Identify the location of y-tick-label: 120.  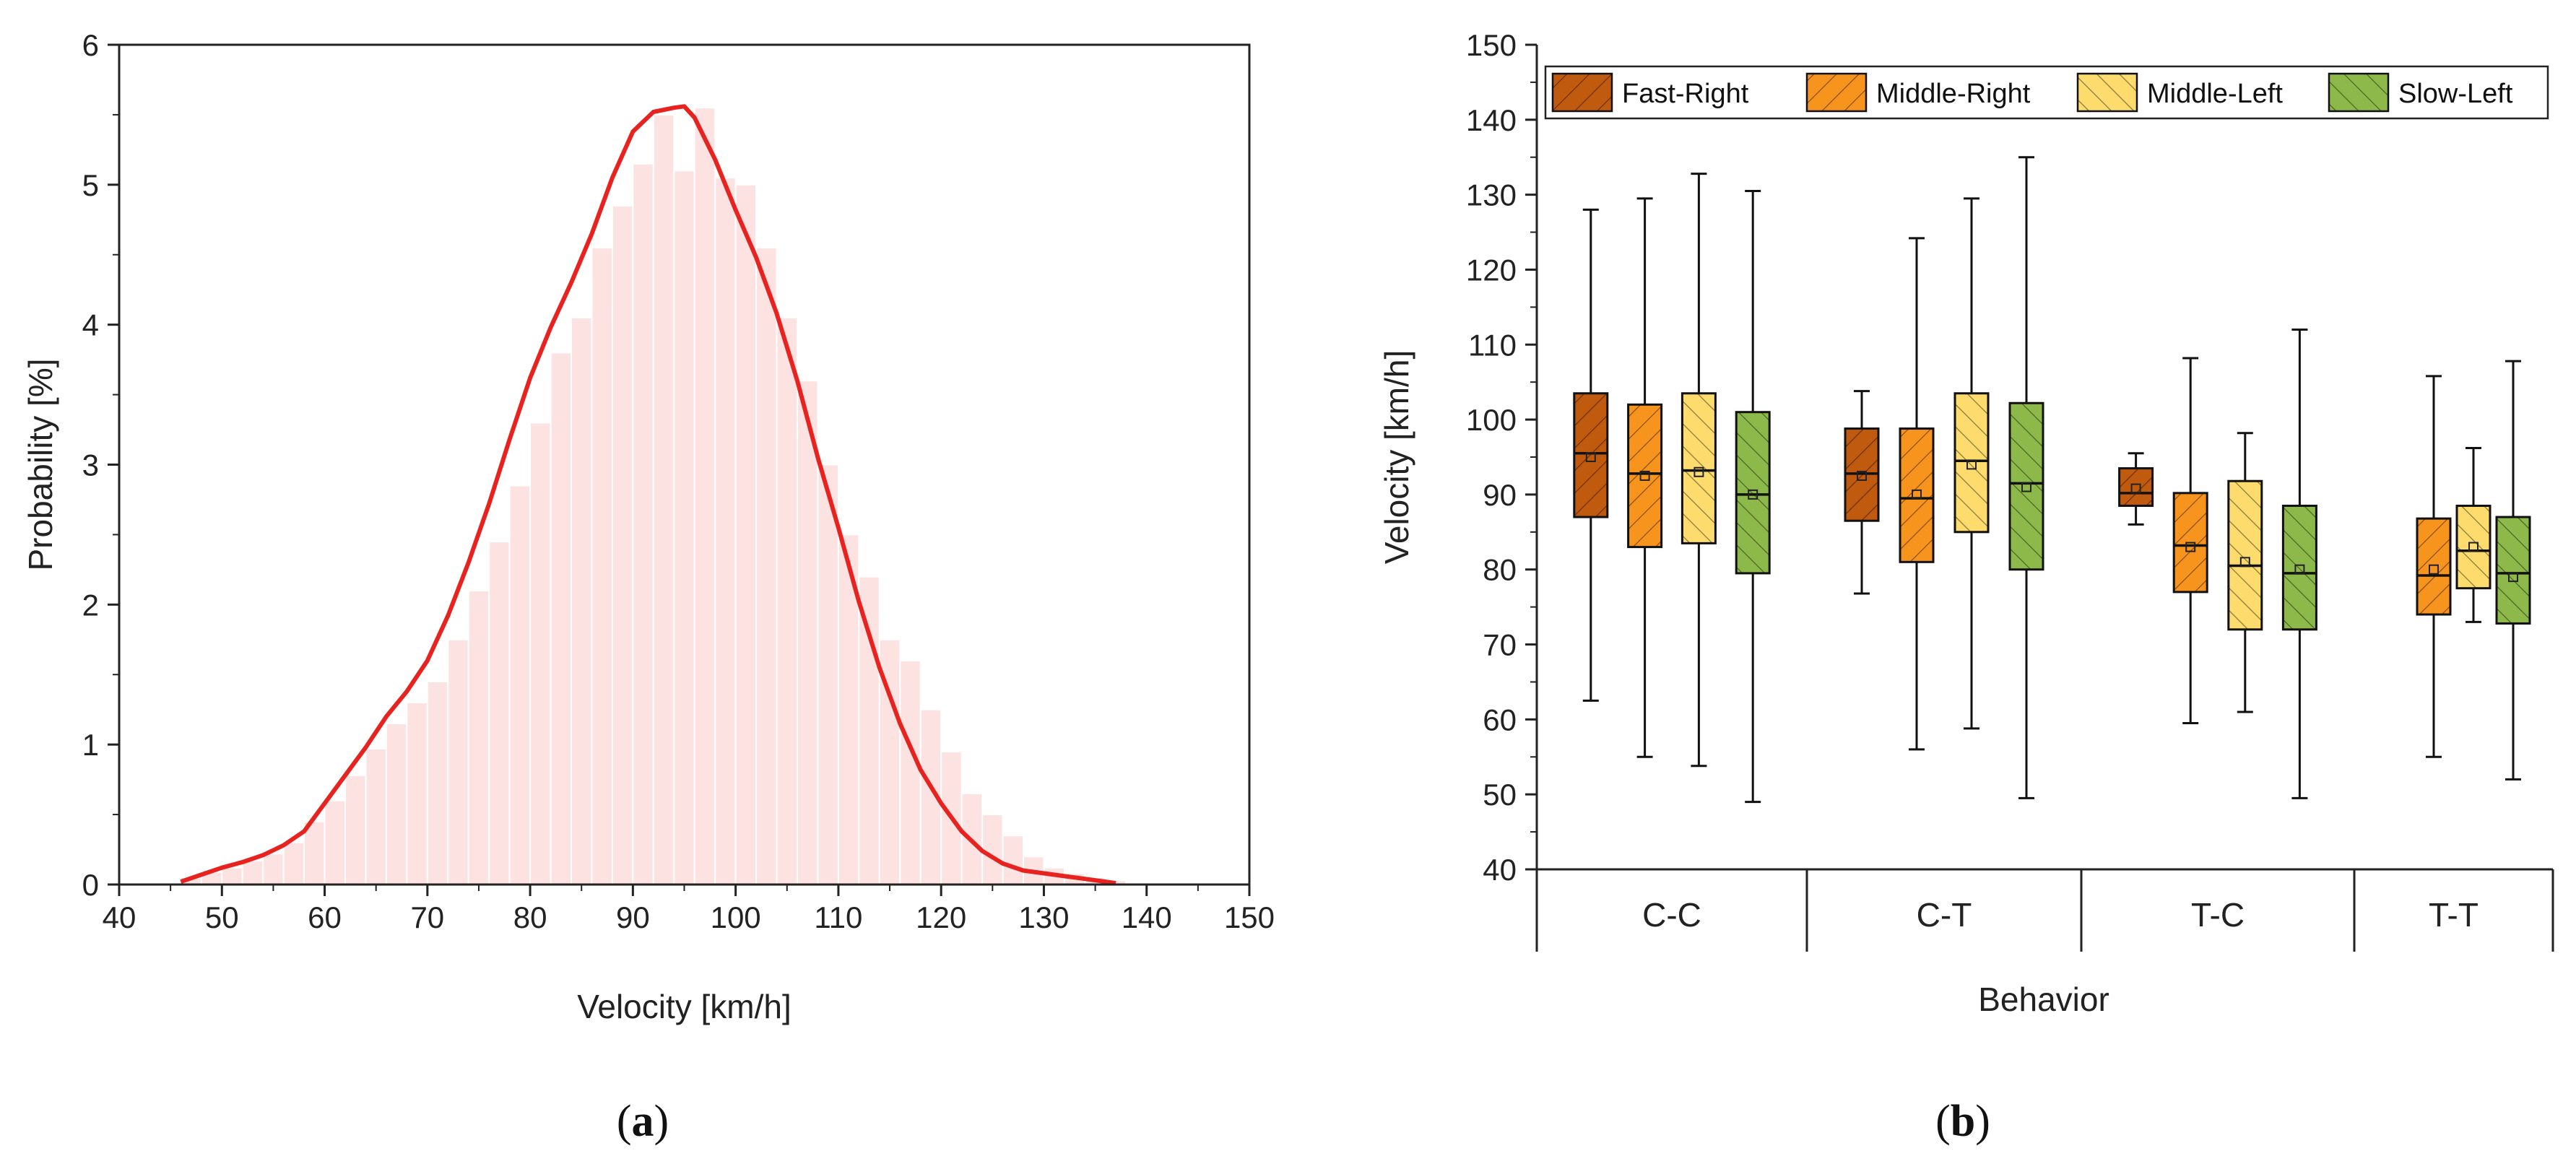
(1491, 270).